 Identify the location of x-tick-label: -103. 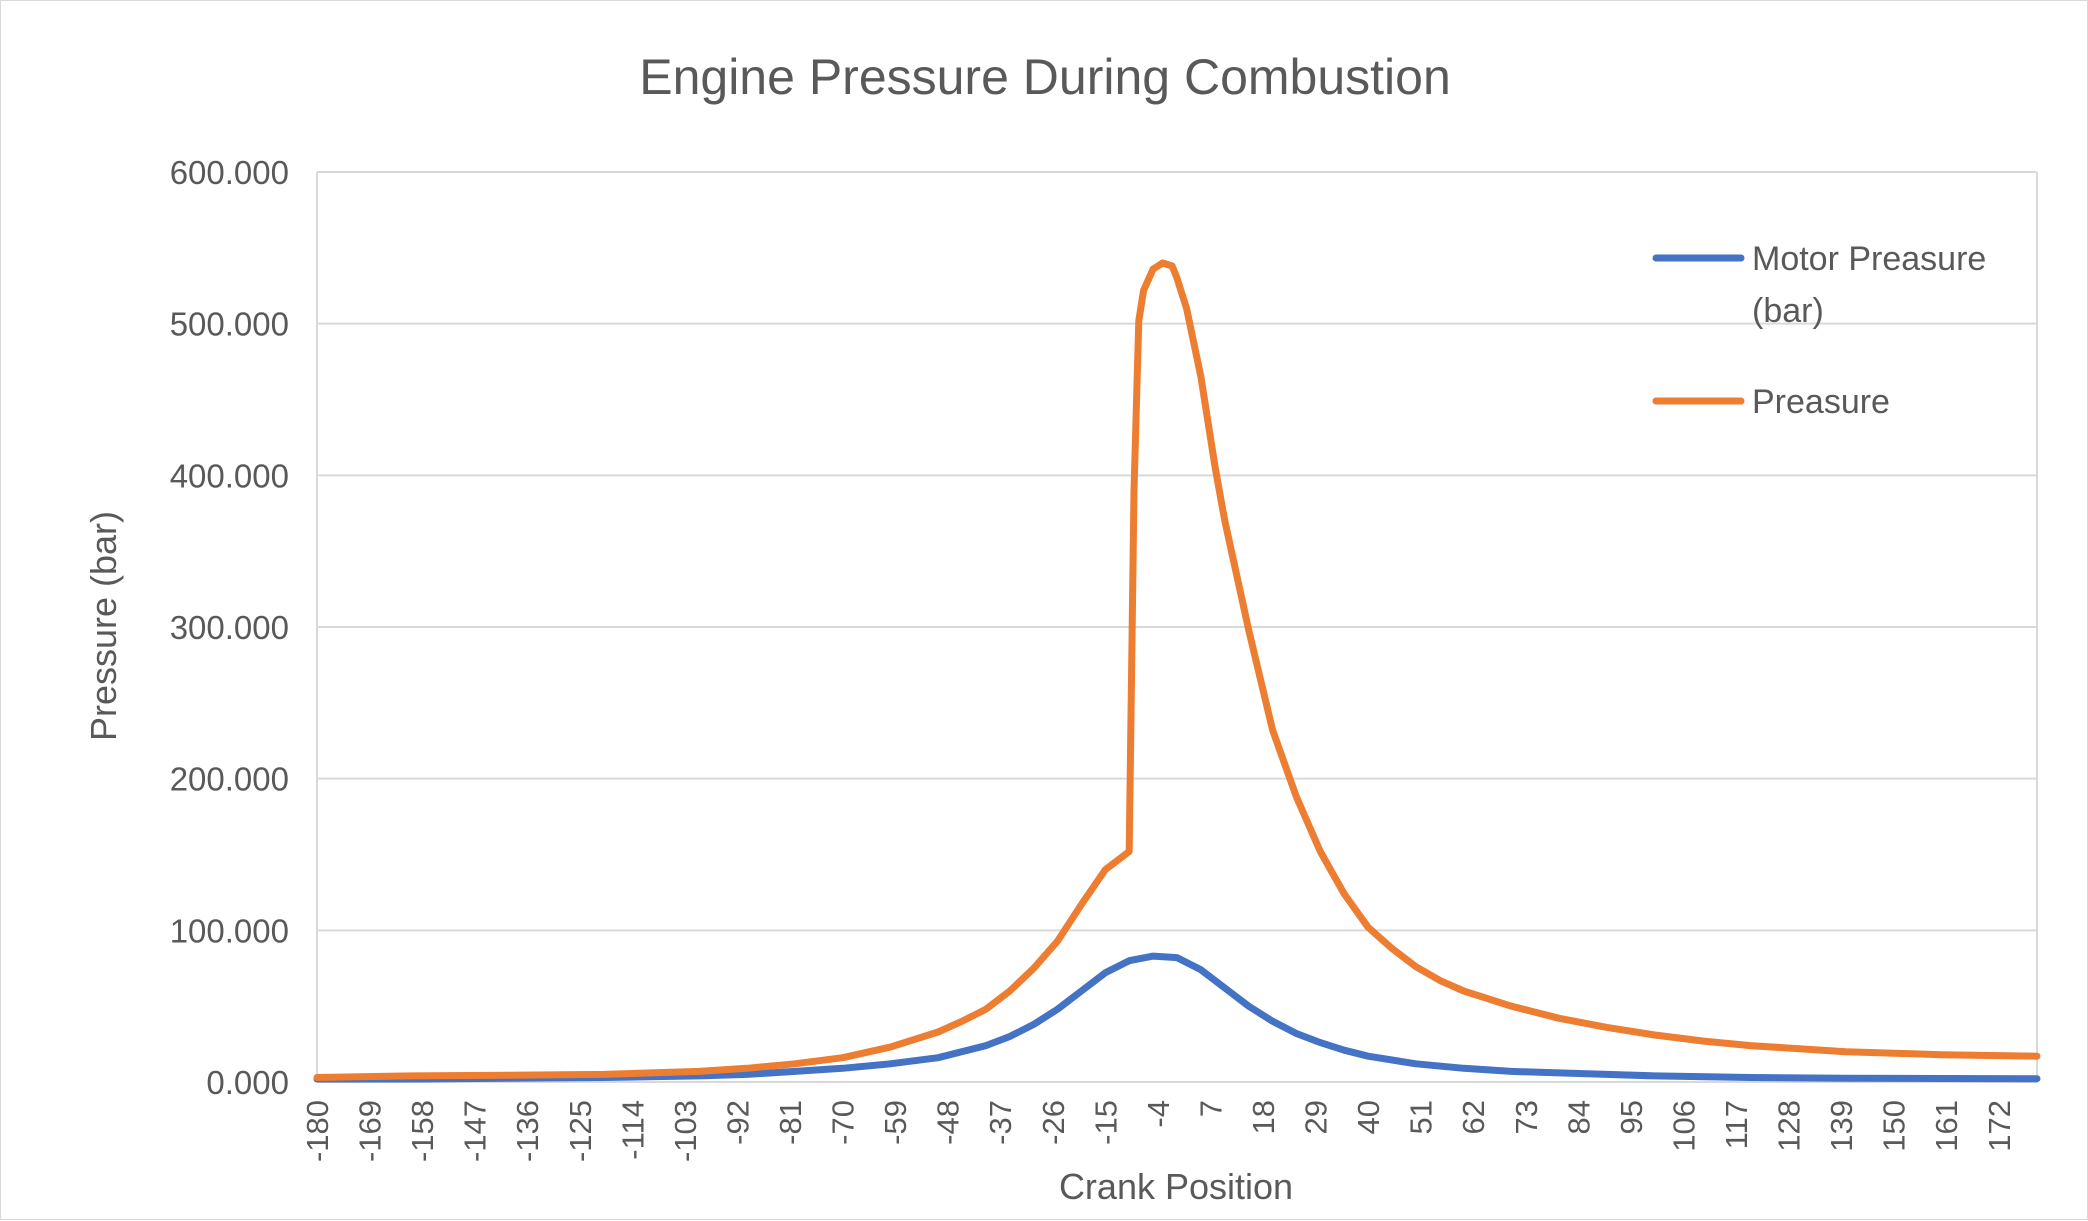
(685, 1131).